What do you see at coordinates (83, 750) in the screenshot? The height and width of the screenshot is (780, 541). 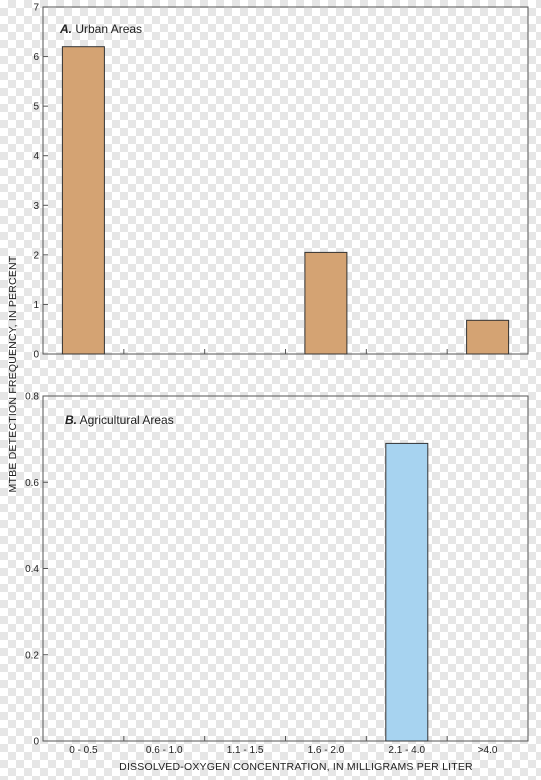 I see `x-tick-label-0: 0 - 0.5` at bounding box center [83, 750].